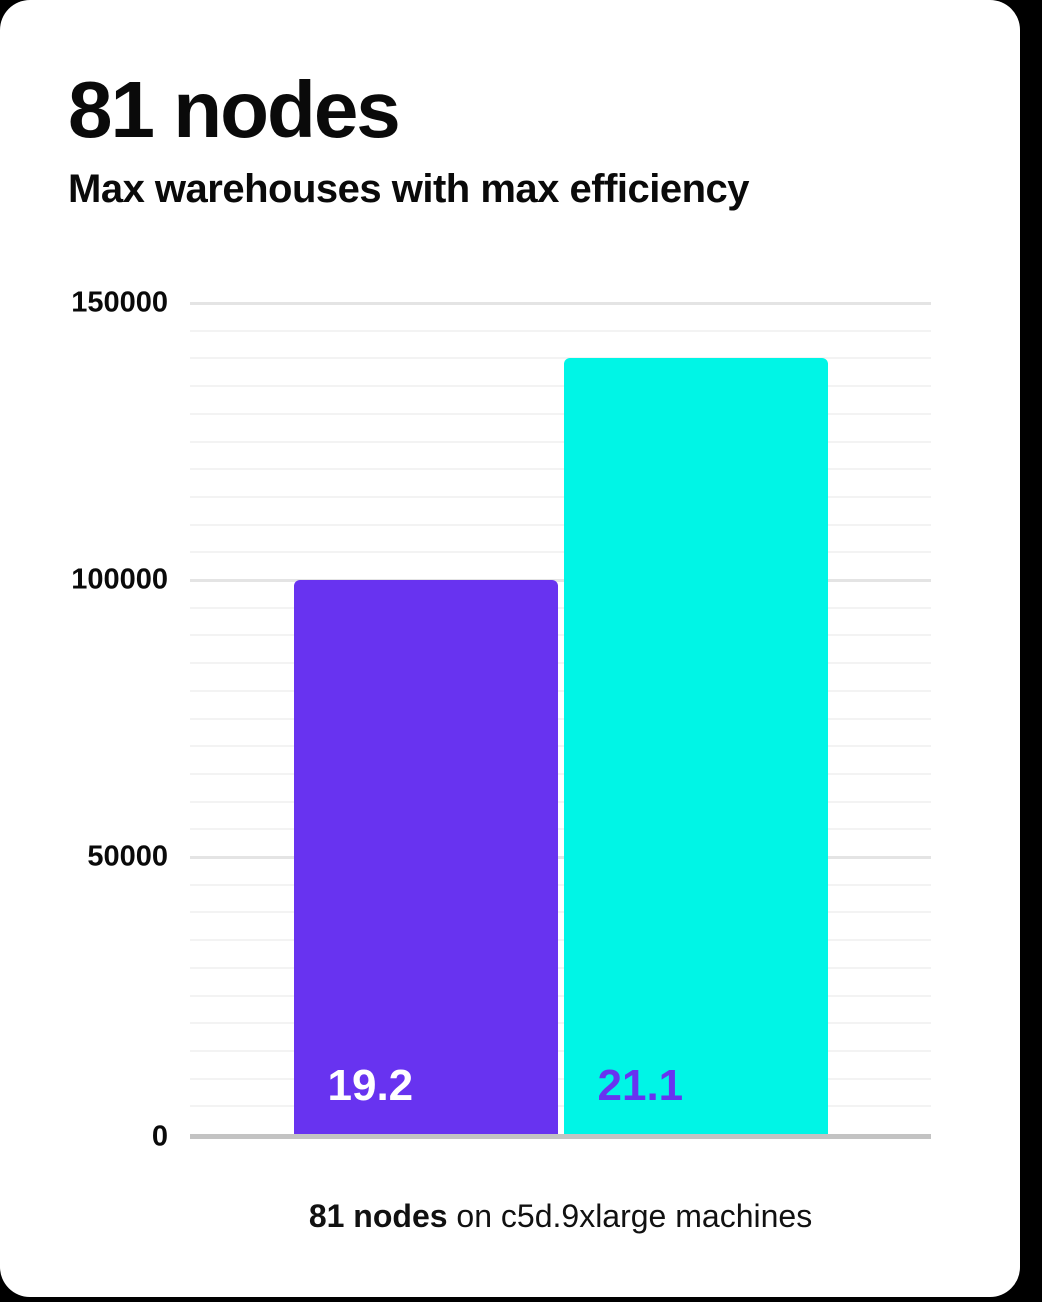 Image resolution: width=1042 pixels, height=1302 pixels. I want to click on bar-value-label: 19.2, so click(370, 1085).